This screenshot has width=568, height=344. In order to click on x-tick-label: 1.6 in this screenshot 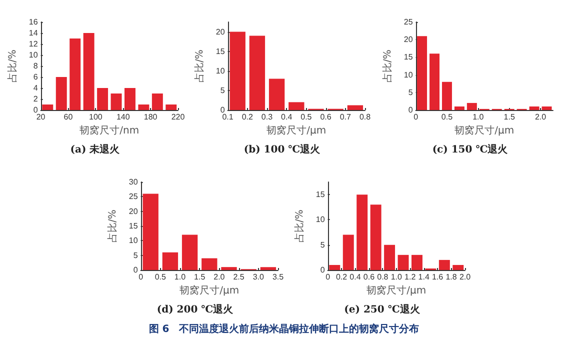, I will do `click(438, 277)`.